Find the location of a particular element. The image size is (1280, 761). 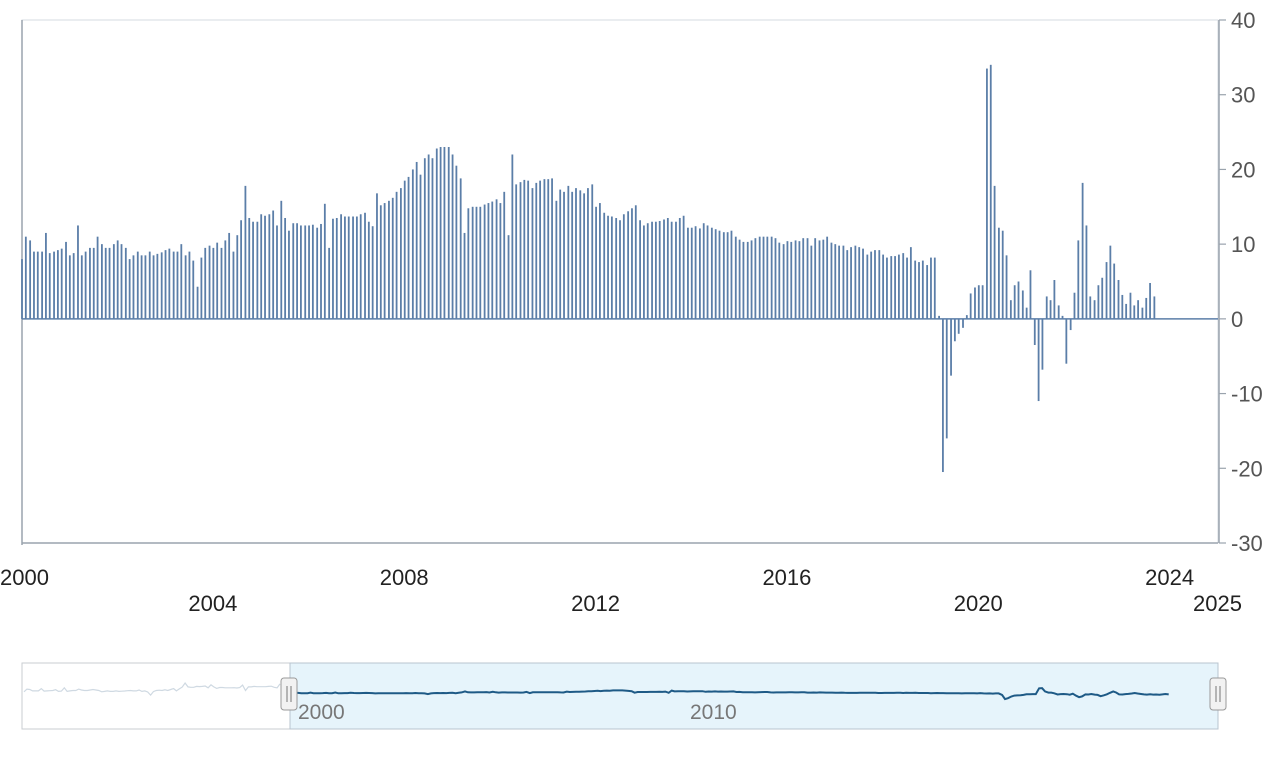

y-tick-label: -20 is located at coordinates (1247, 468).